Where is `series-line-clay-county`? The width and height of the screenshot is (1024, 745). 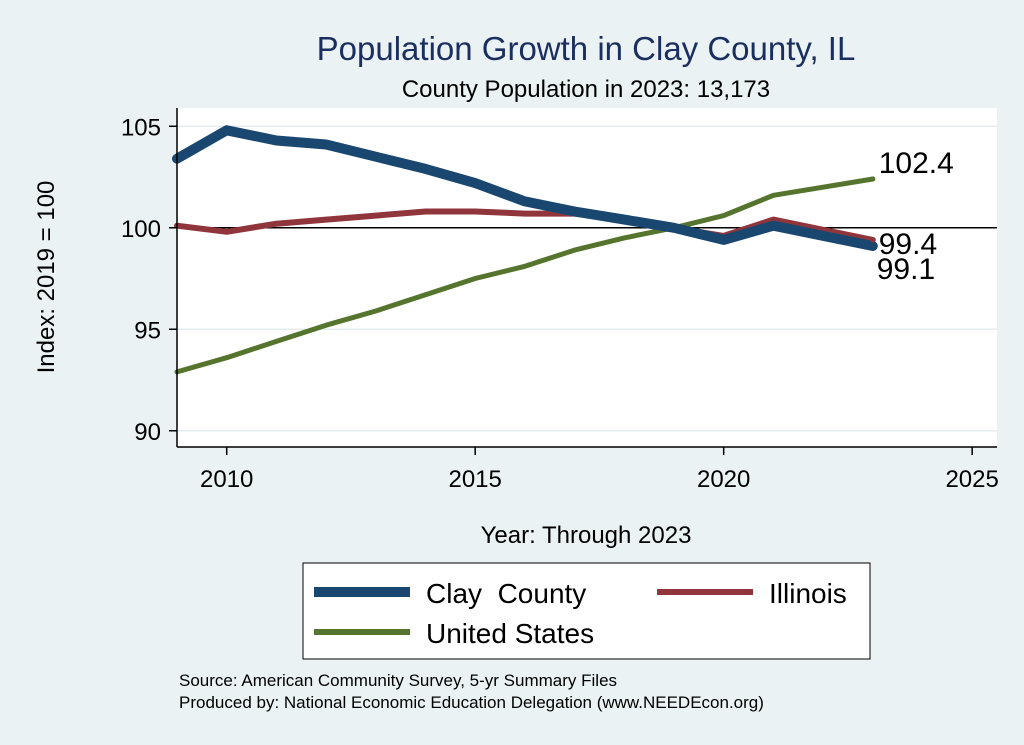 series-line-clay-county is located at coordinates (525, 188).